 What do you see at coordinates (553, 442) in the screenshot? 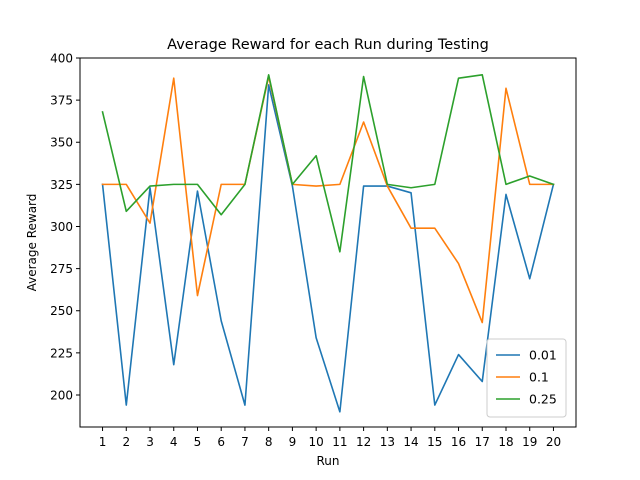
I see `x-tick-label: 20` at bounding box center [553, 442].